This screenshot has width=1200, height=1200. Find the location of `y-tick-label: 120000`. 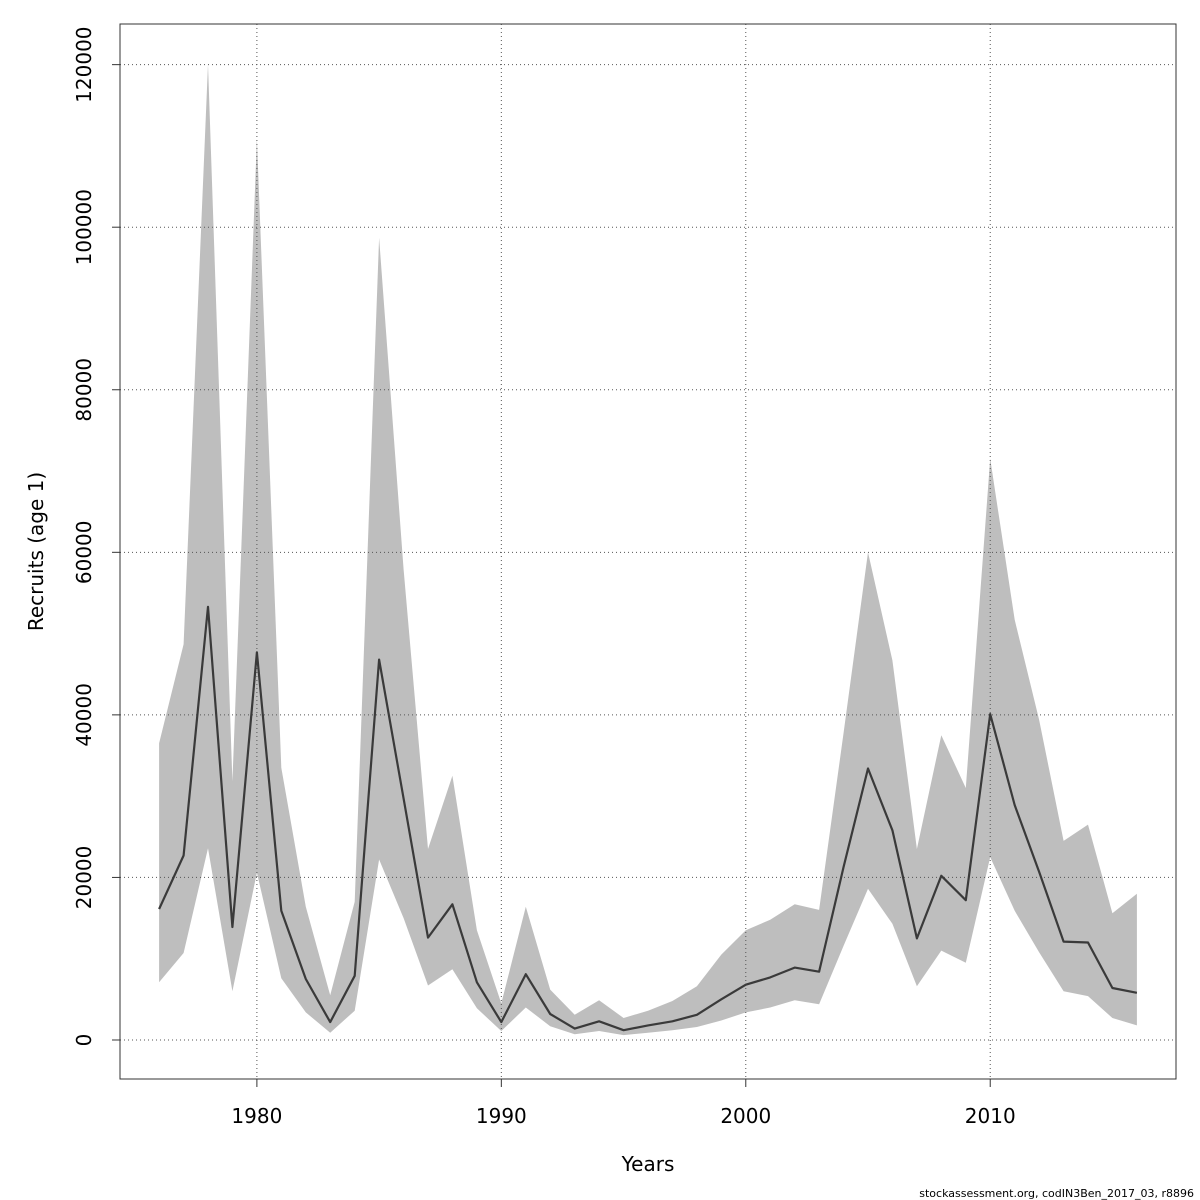

y-tick-label: 120000 is located at coordinates (84, 64).